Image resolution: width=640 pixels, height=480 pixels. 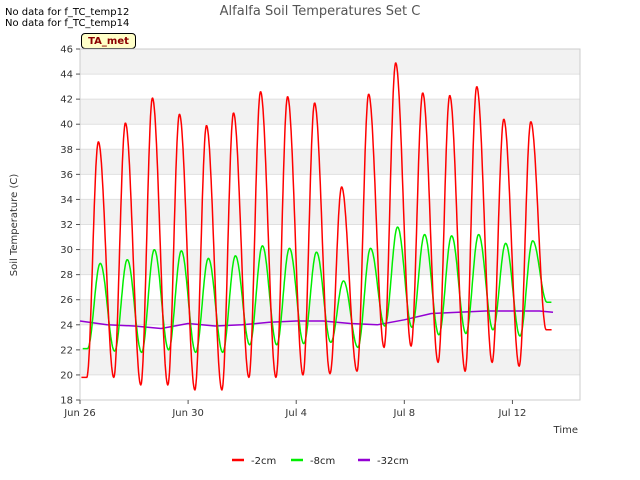 What do you see at coordinates (404, 413) in the screenshot?
I see `x-tick-label: Jul 8` at bounding box center [404, 413].